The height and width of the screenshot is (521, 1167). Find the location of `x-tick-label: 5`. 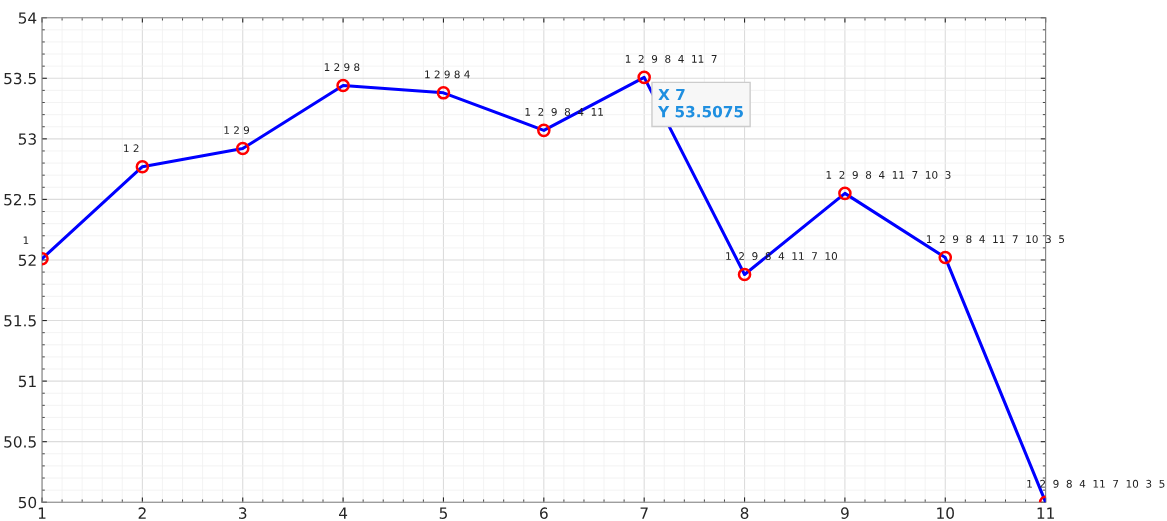

x-tick-label: 5 is located at coordinates (443, 513).